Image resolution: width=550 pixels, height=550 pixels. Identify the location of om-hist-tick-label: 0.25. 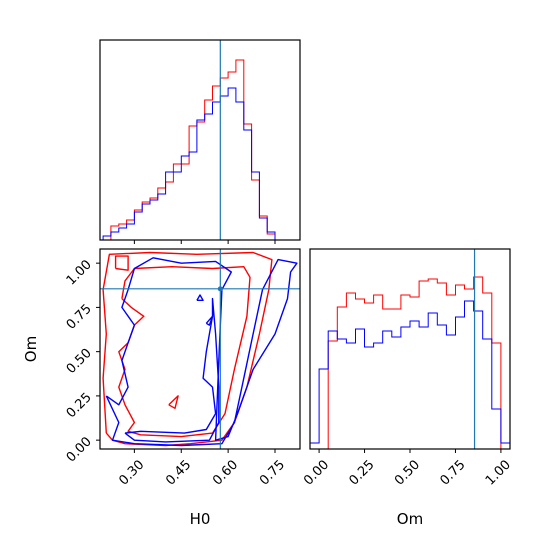
(362, 472).